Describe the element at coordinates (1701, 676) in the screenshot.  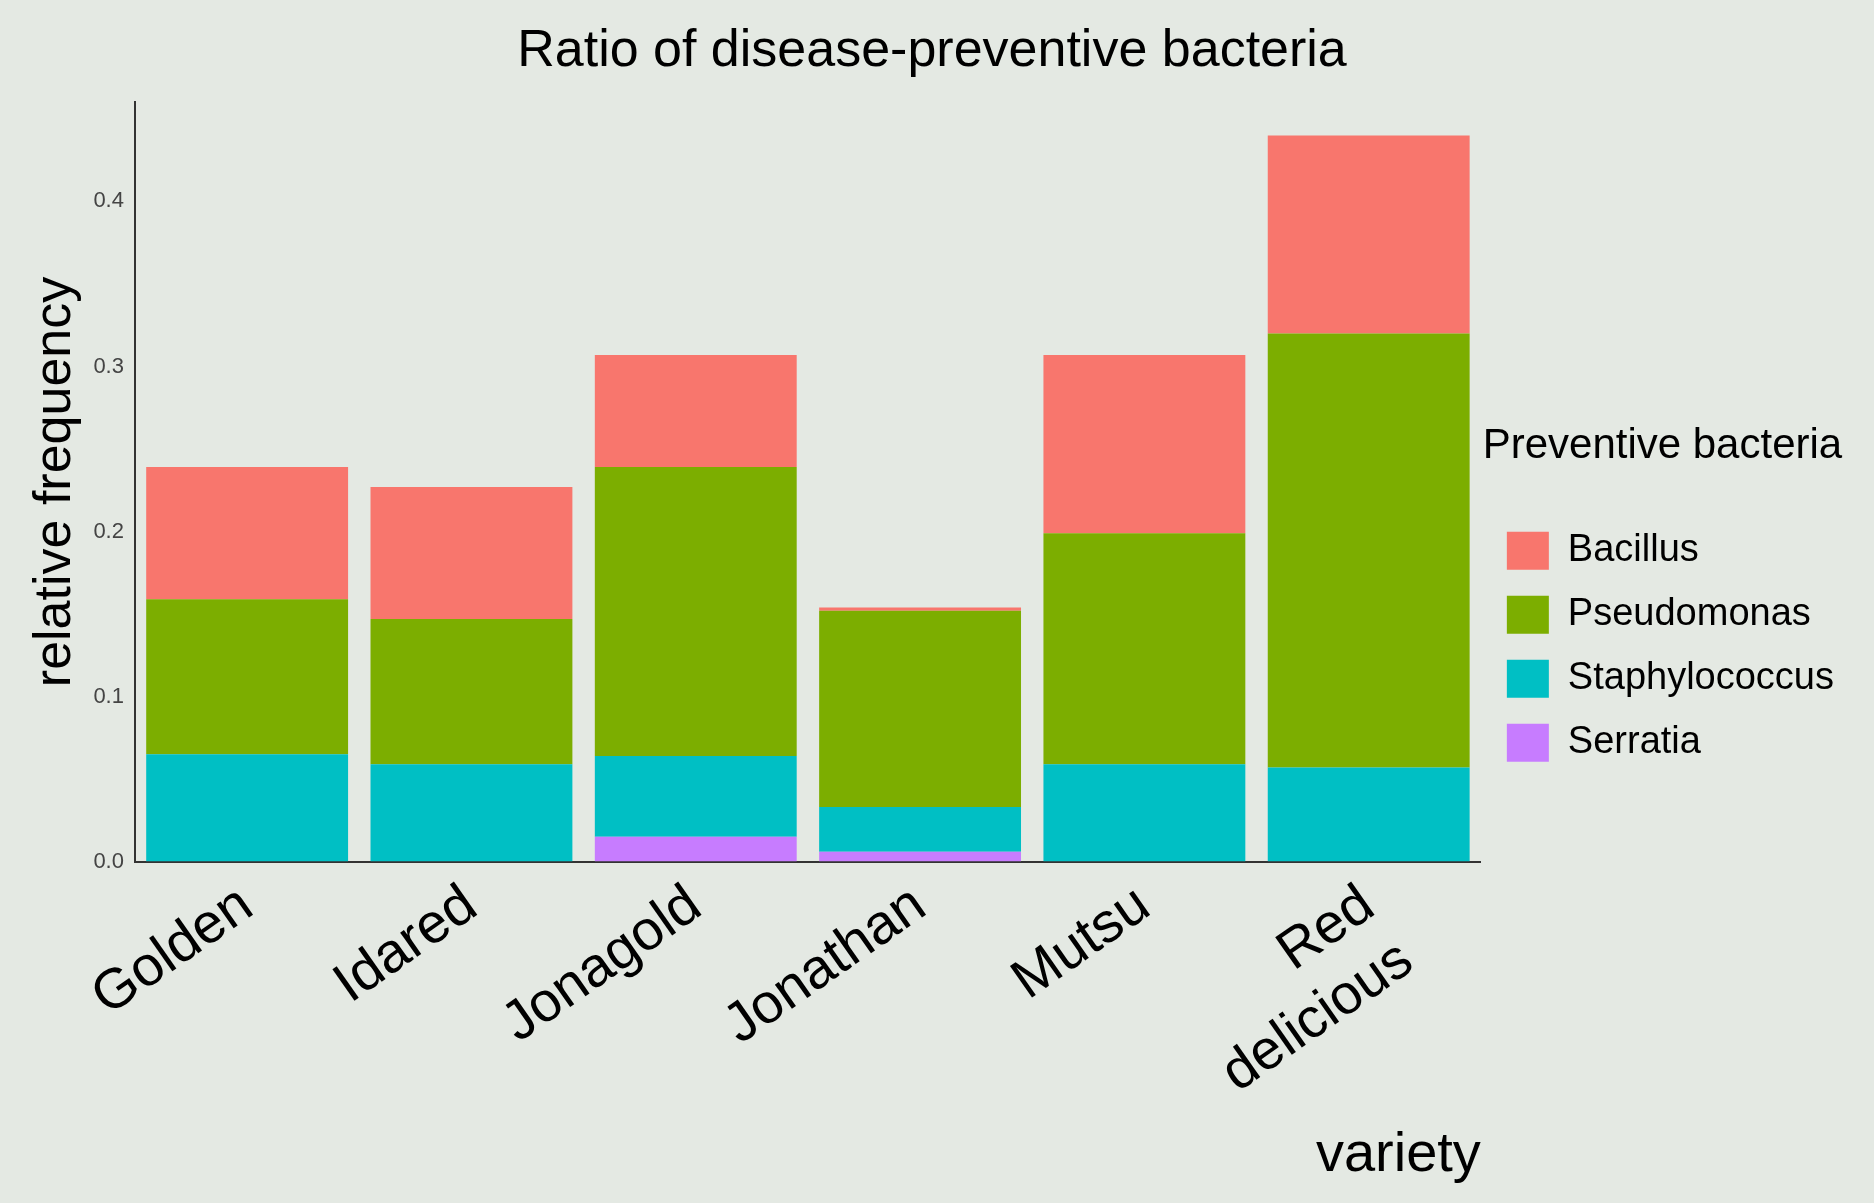
I see `legend-label: Staphylococcus` at that location.